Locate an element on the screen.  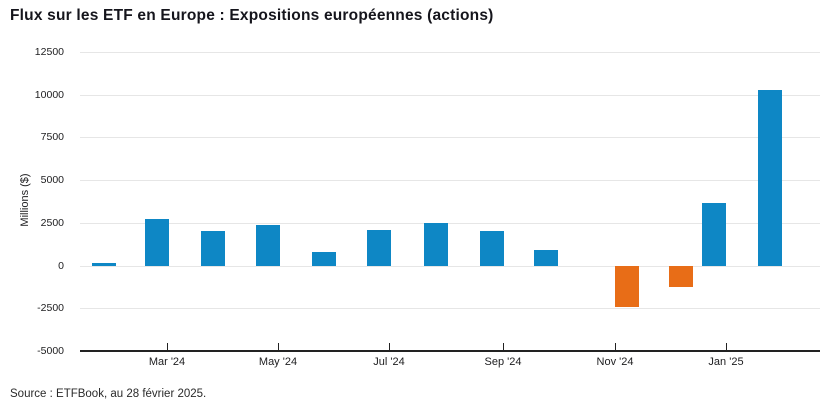
x-tick-label: Nov '24 is located at coordinates (615, 362).